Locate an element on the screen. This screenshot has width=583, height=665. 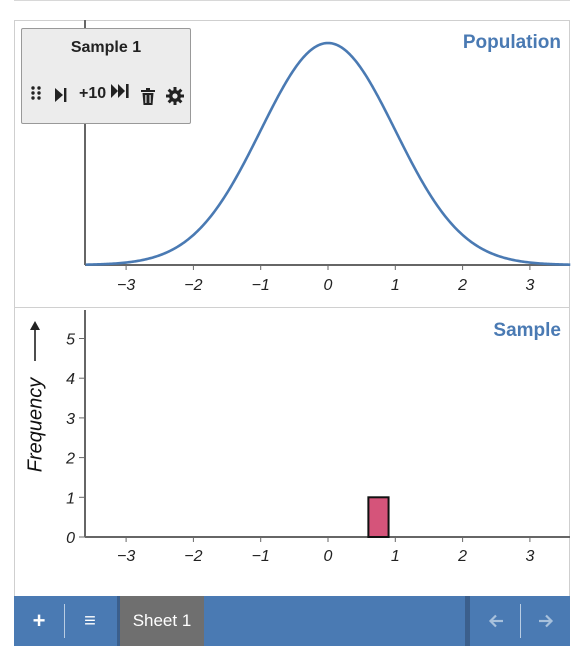
top-border is located at coordinates (292, 0).